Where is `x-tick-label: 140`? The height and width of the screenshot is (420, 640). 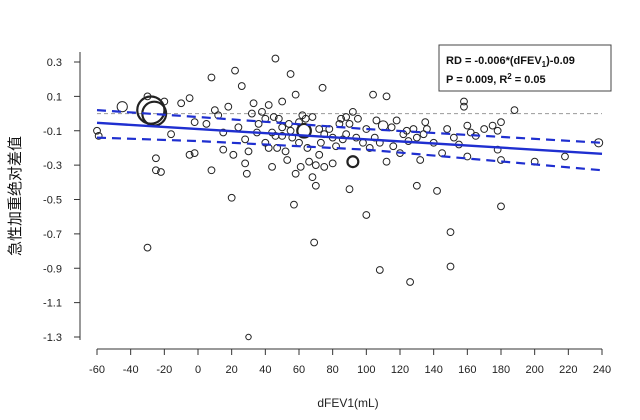
x-tick-label: 140 is located at coordinates (433, 370).